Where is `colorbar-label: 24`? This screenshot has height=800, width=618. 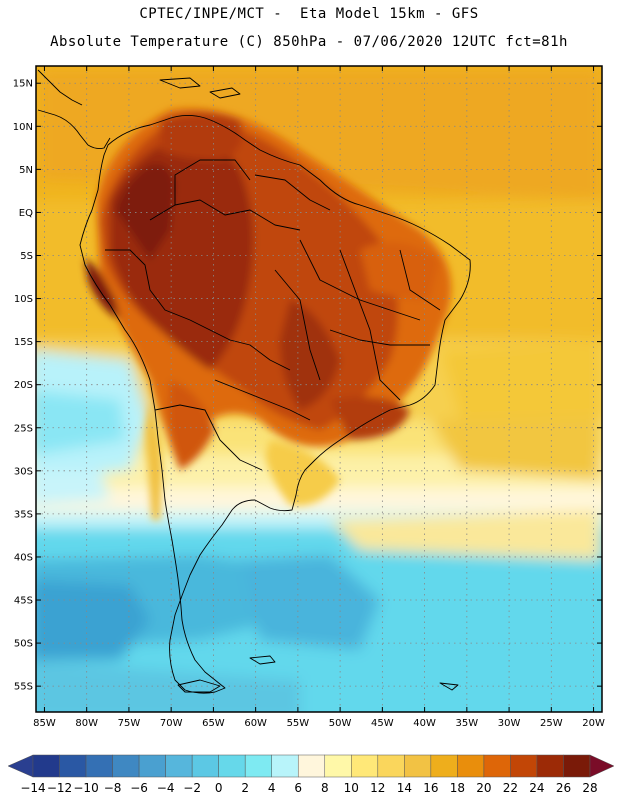
colorbar-label: 24 is located at coordinates (536, 788).